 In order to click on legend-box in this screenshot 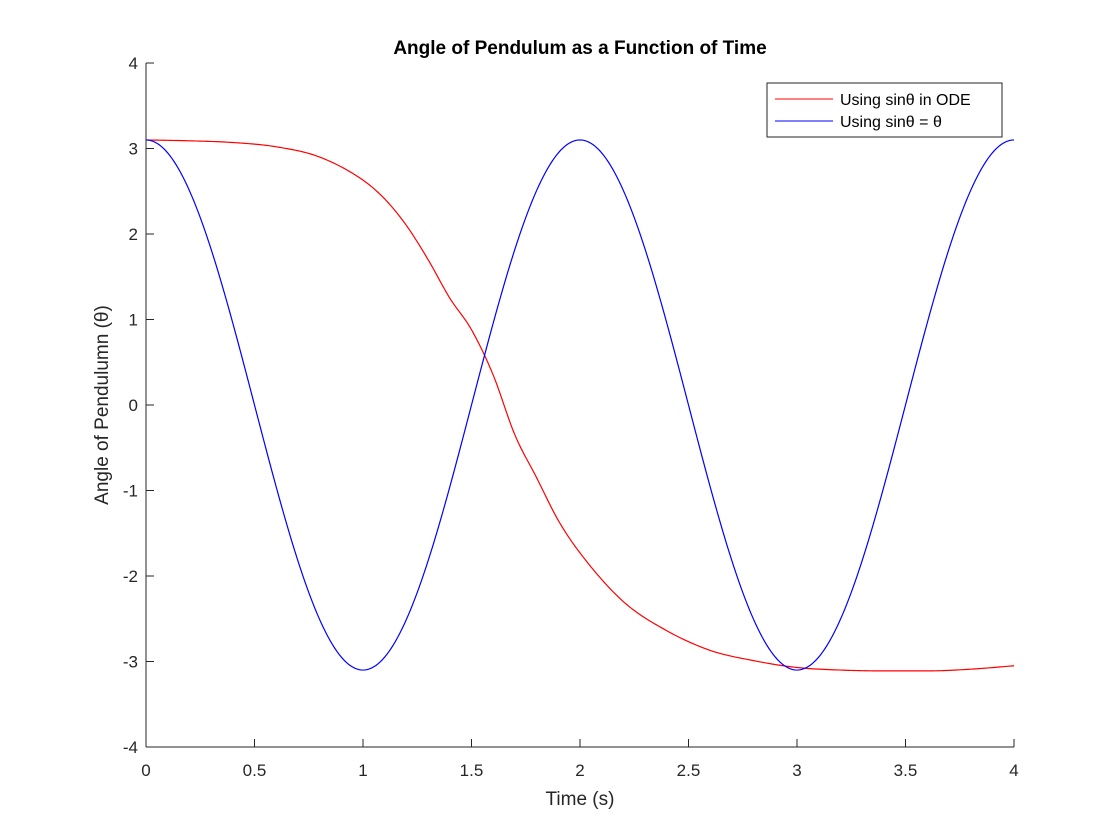, I will do `click(884, 110)`.